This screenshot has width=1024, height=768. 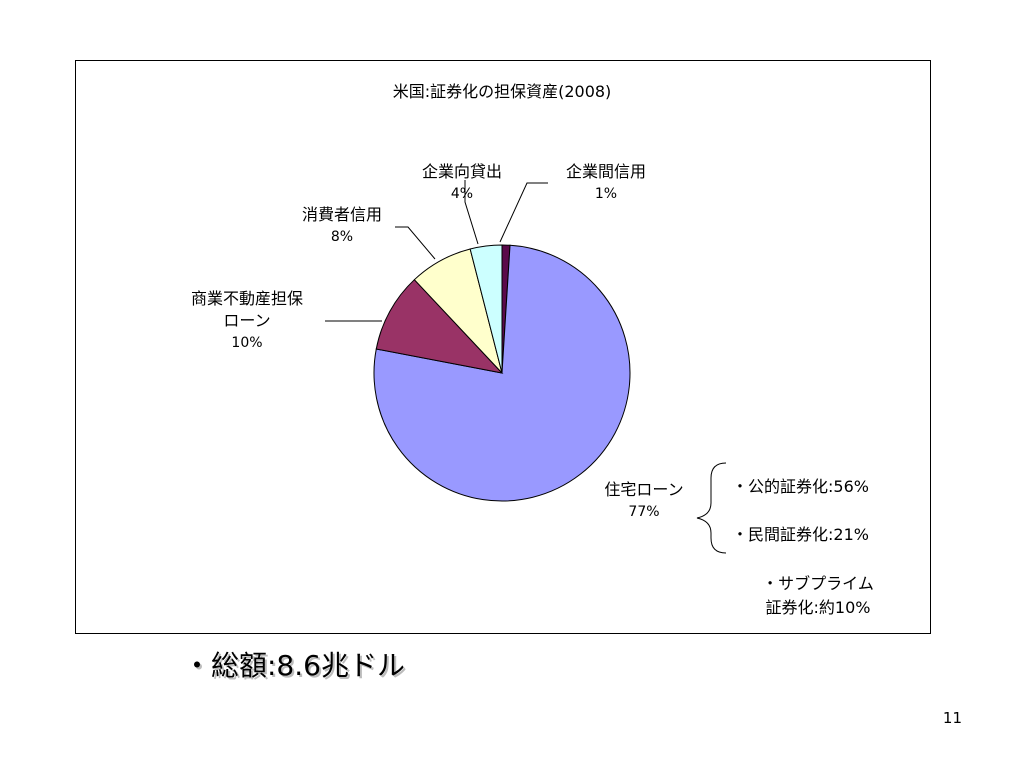 I want to click on brace, so click(x=711, y=508).